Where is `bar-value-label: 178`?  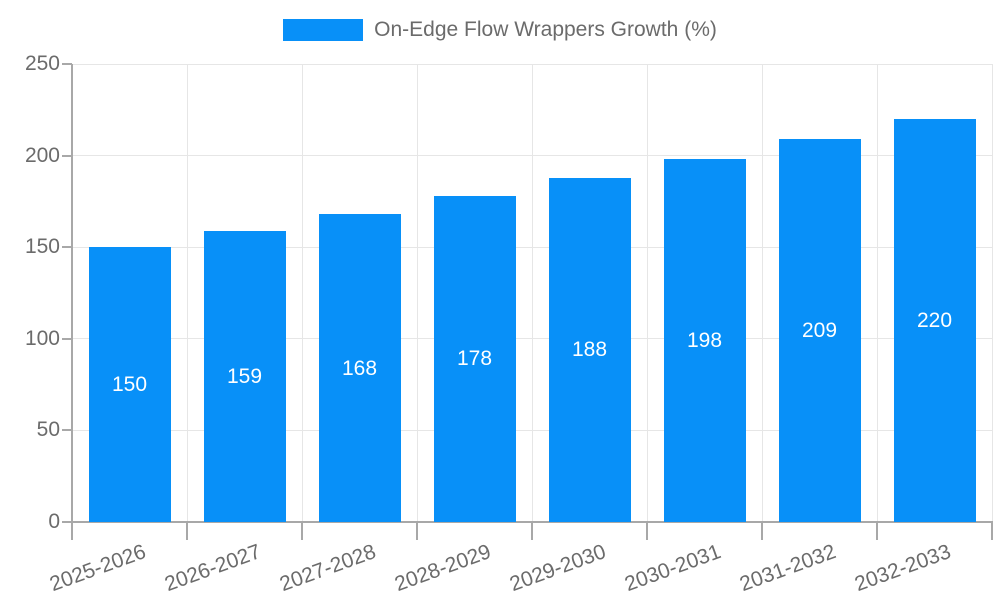
bar-value-label: 178 is located at coordinates (474, 359).